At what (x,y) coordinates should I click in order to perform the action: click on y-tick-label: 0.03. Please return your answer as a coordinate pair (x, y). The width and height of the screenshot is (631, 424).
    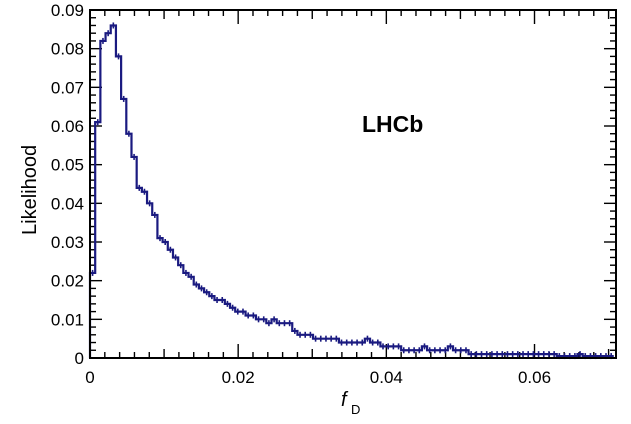
    Looking at the image, I should click on (67, 242).